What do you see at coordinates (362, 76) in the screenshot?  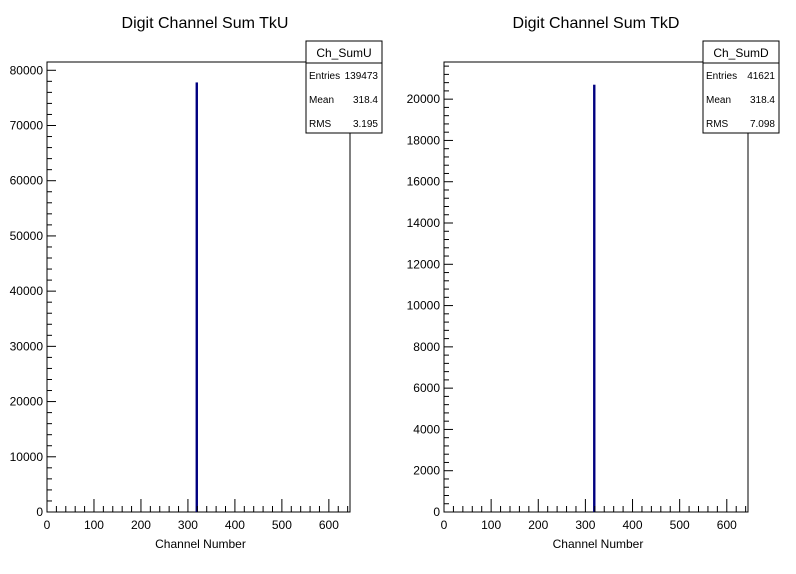 I see `stats-row-value: 139473` at bounding box center [362, 76].